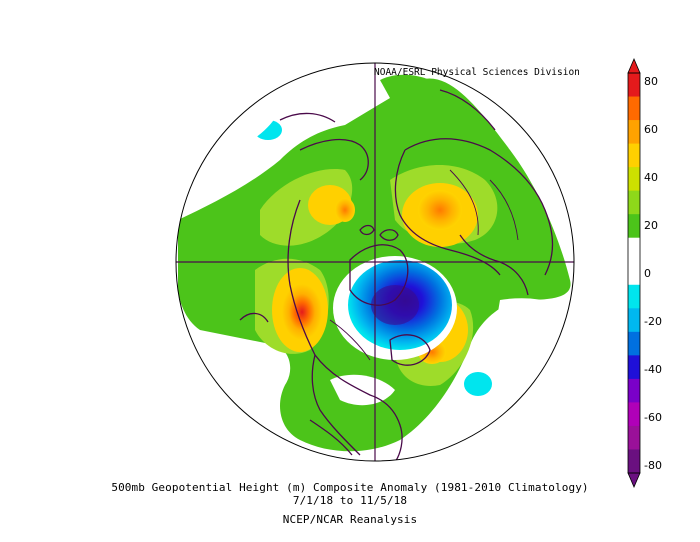 The height and width of the screenshot is (542, 700). Describe the element at coordinates (634, 65) in the screenshot. I see `colorbar-top-arrow` at that location.